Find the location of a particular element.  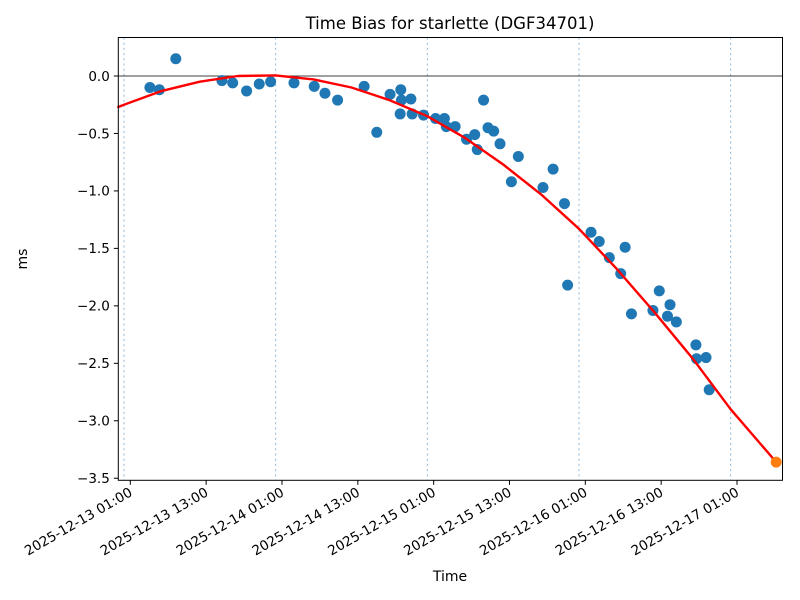

y-tick-label: 0.0 is located at coordinates (98, 77).